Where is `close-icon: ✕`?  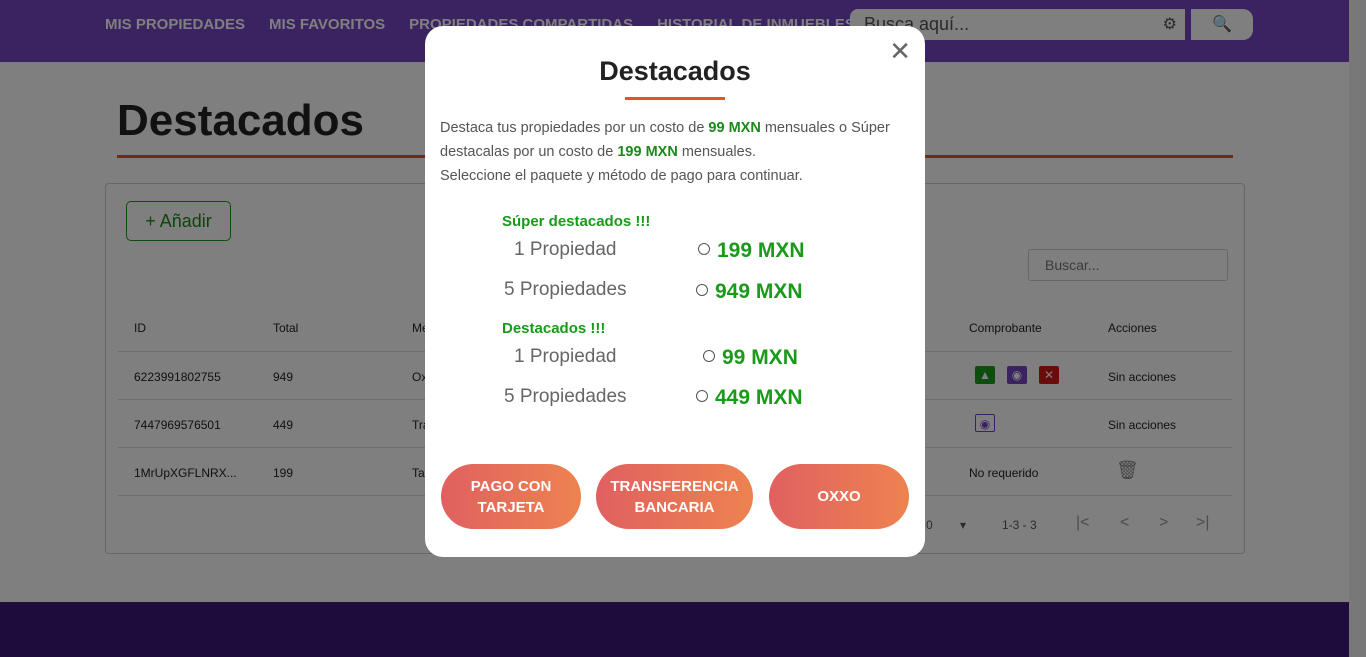 close-icon: ✕ is located at coordinates (900, 51).